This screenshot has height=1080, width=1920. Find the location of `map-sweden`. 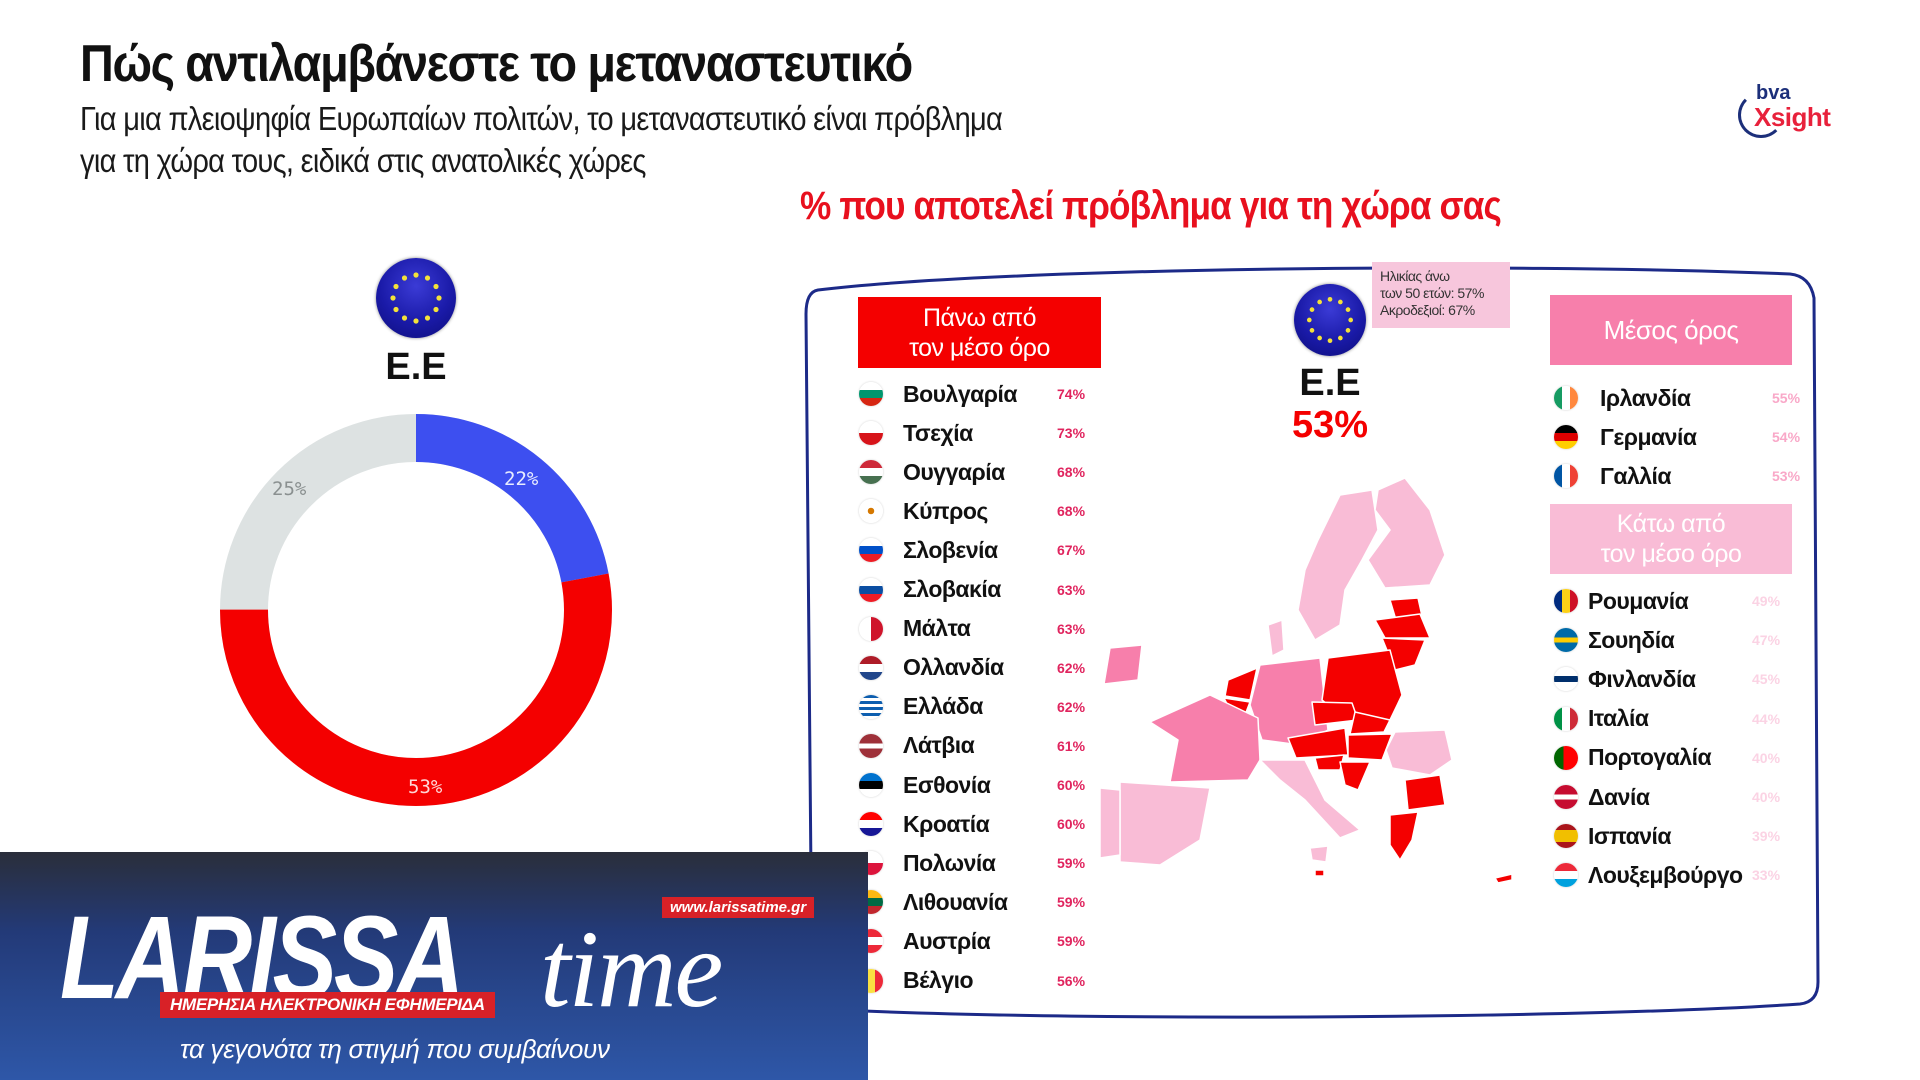

map-sweden is located at coordinates (1338, 565).